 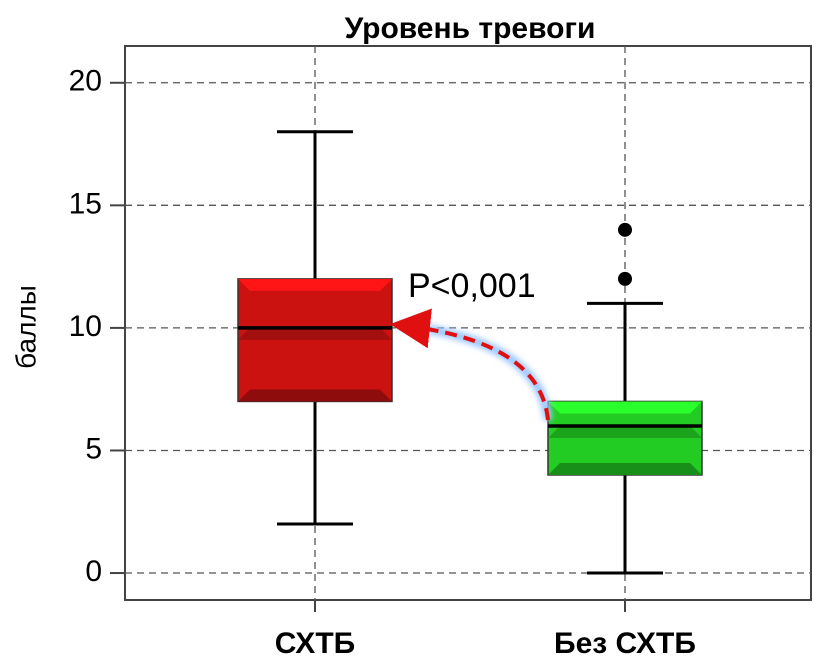 I want to click on chart-title: Уровень тревоги, so click(x=470, y=28).